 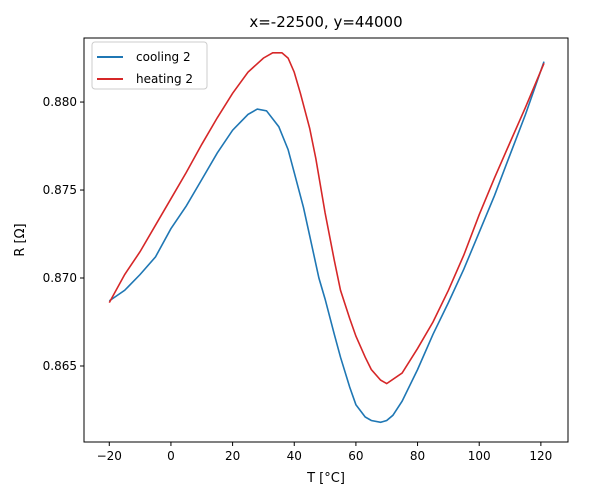 What do you see at coordinates (171, 456) in the screenshot?
I see `x-tick-label: 0` at bounding box center [171, 456].